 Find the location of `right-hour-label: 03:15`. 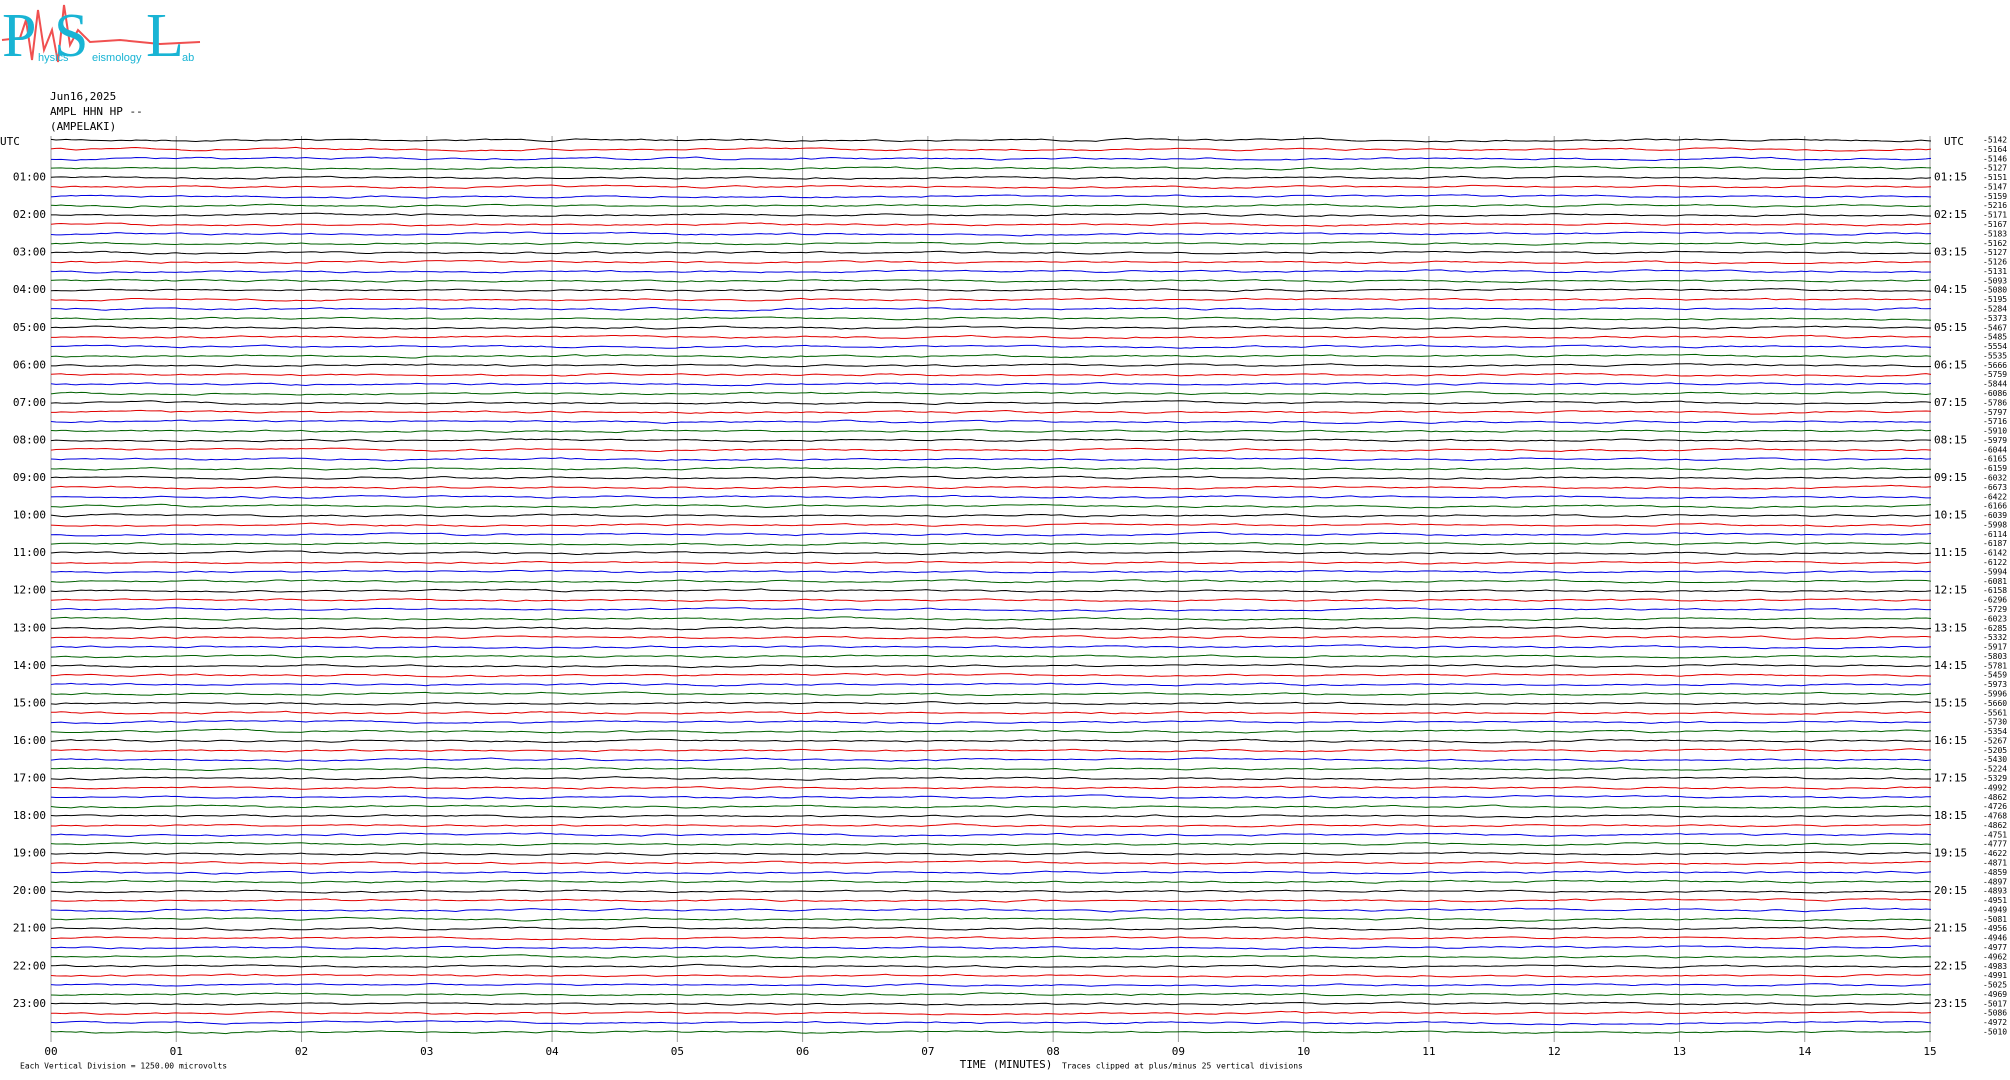

right-hour-label: 03:15 is located at coordinates (1950, 252).